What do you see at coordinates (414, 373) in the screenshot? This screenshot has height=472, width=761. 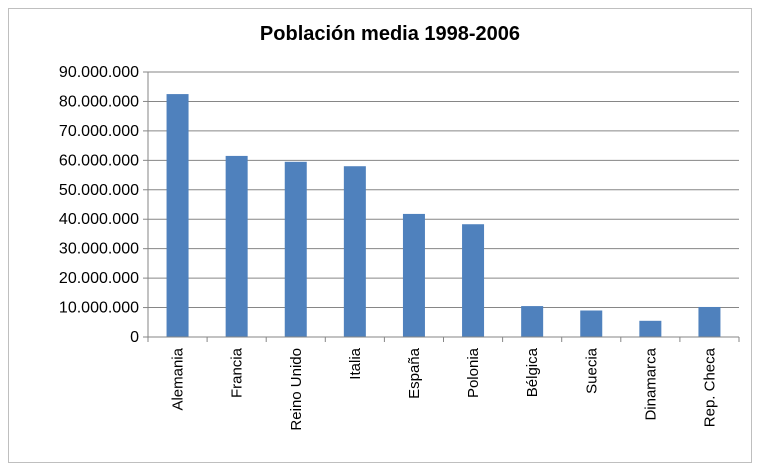 I see `x-tick-label: España` at bounding box center [414, 373].